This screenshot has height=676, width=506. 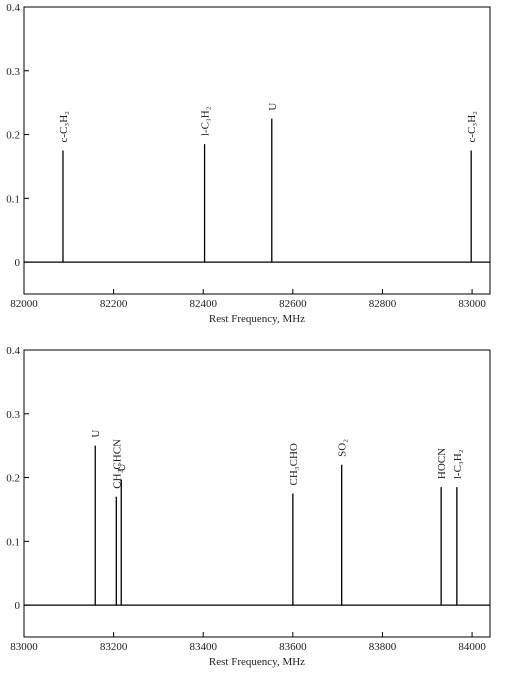 I want to click on x-tick-label: 82000, so click(x=24, y=304).